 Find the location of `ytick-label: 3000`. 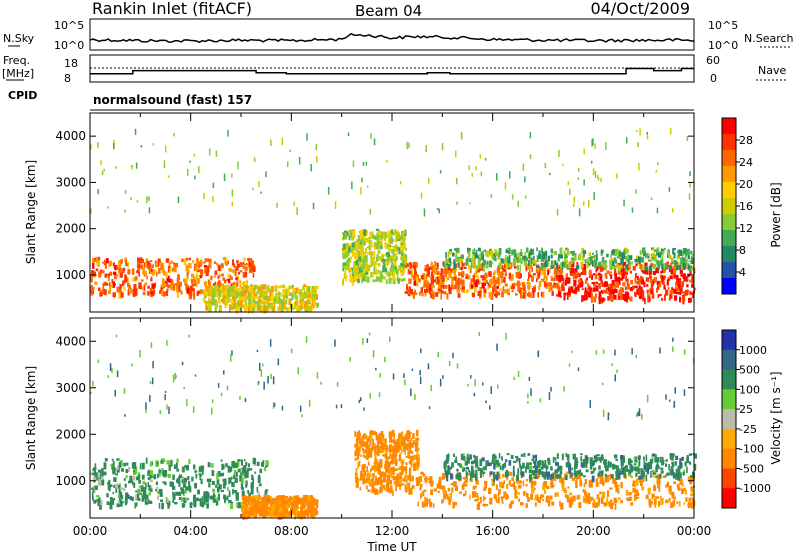

ytick-label: 3000 is located at coordinates (70, 182).